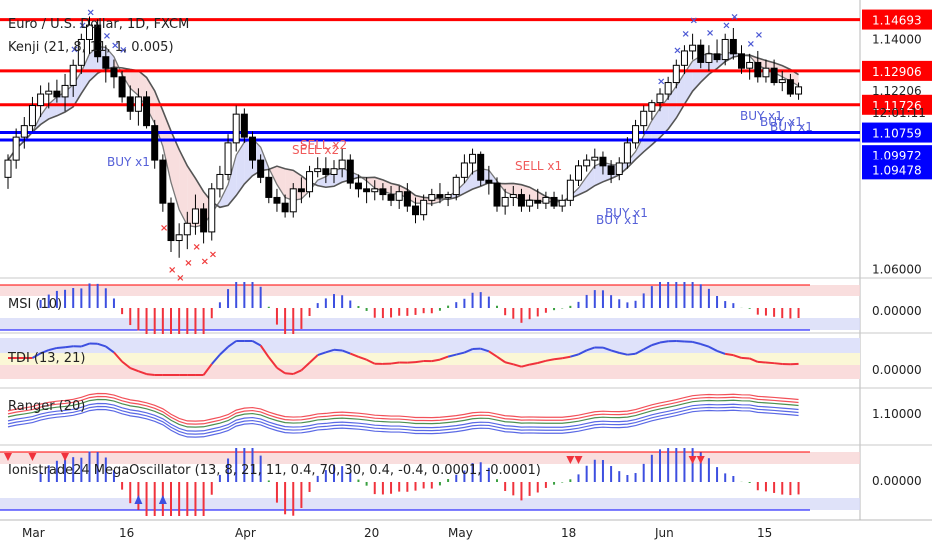 The height and width of the screenshot is (550, 932). I want to click on tdi-mid-band, so click(430, 359).